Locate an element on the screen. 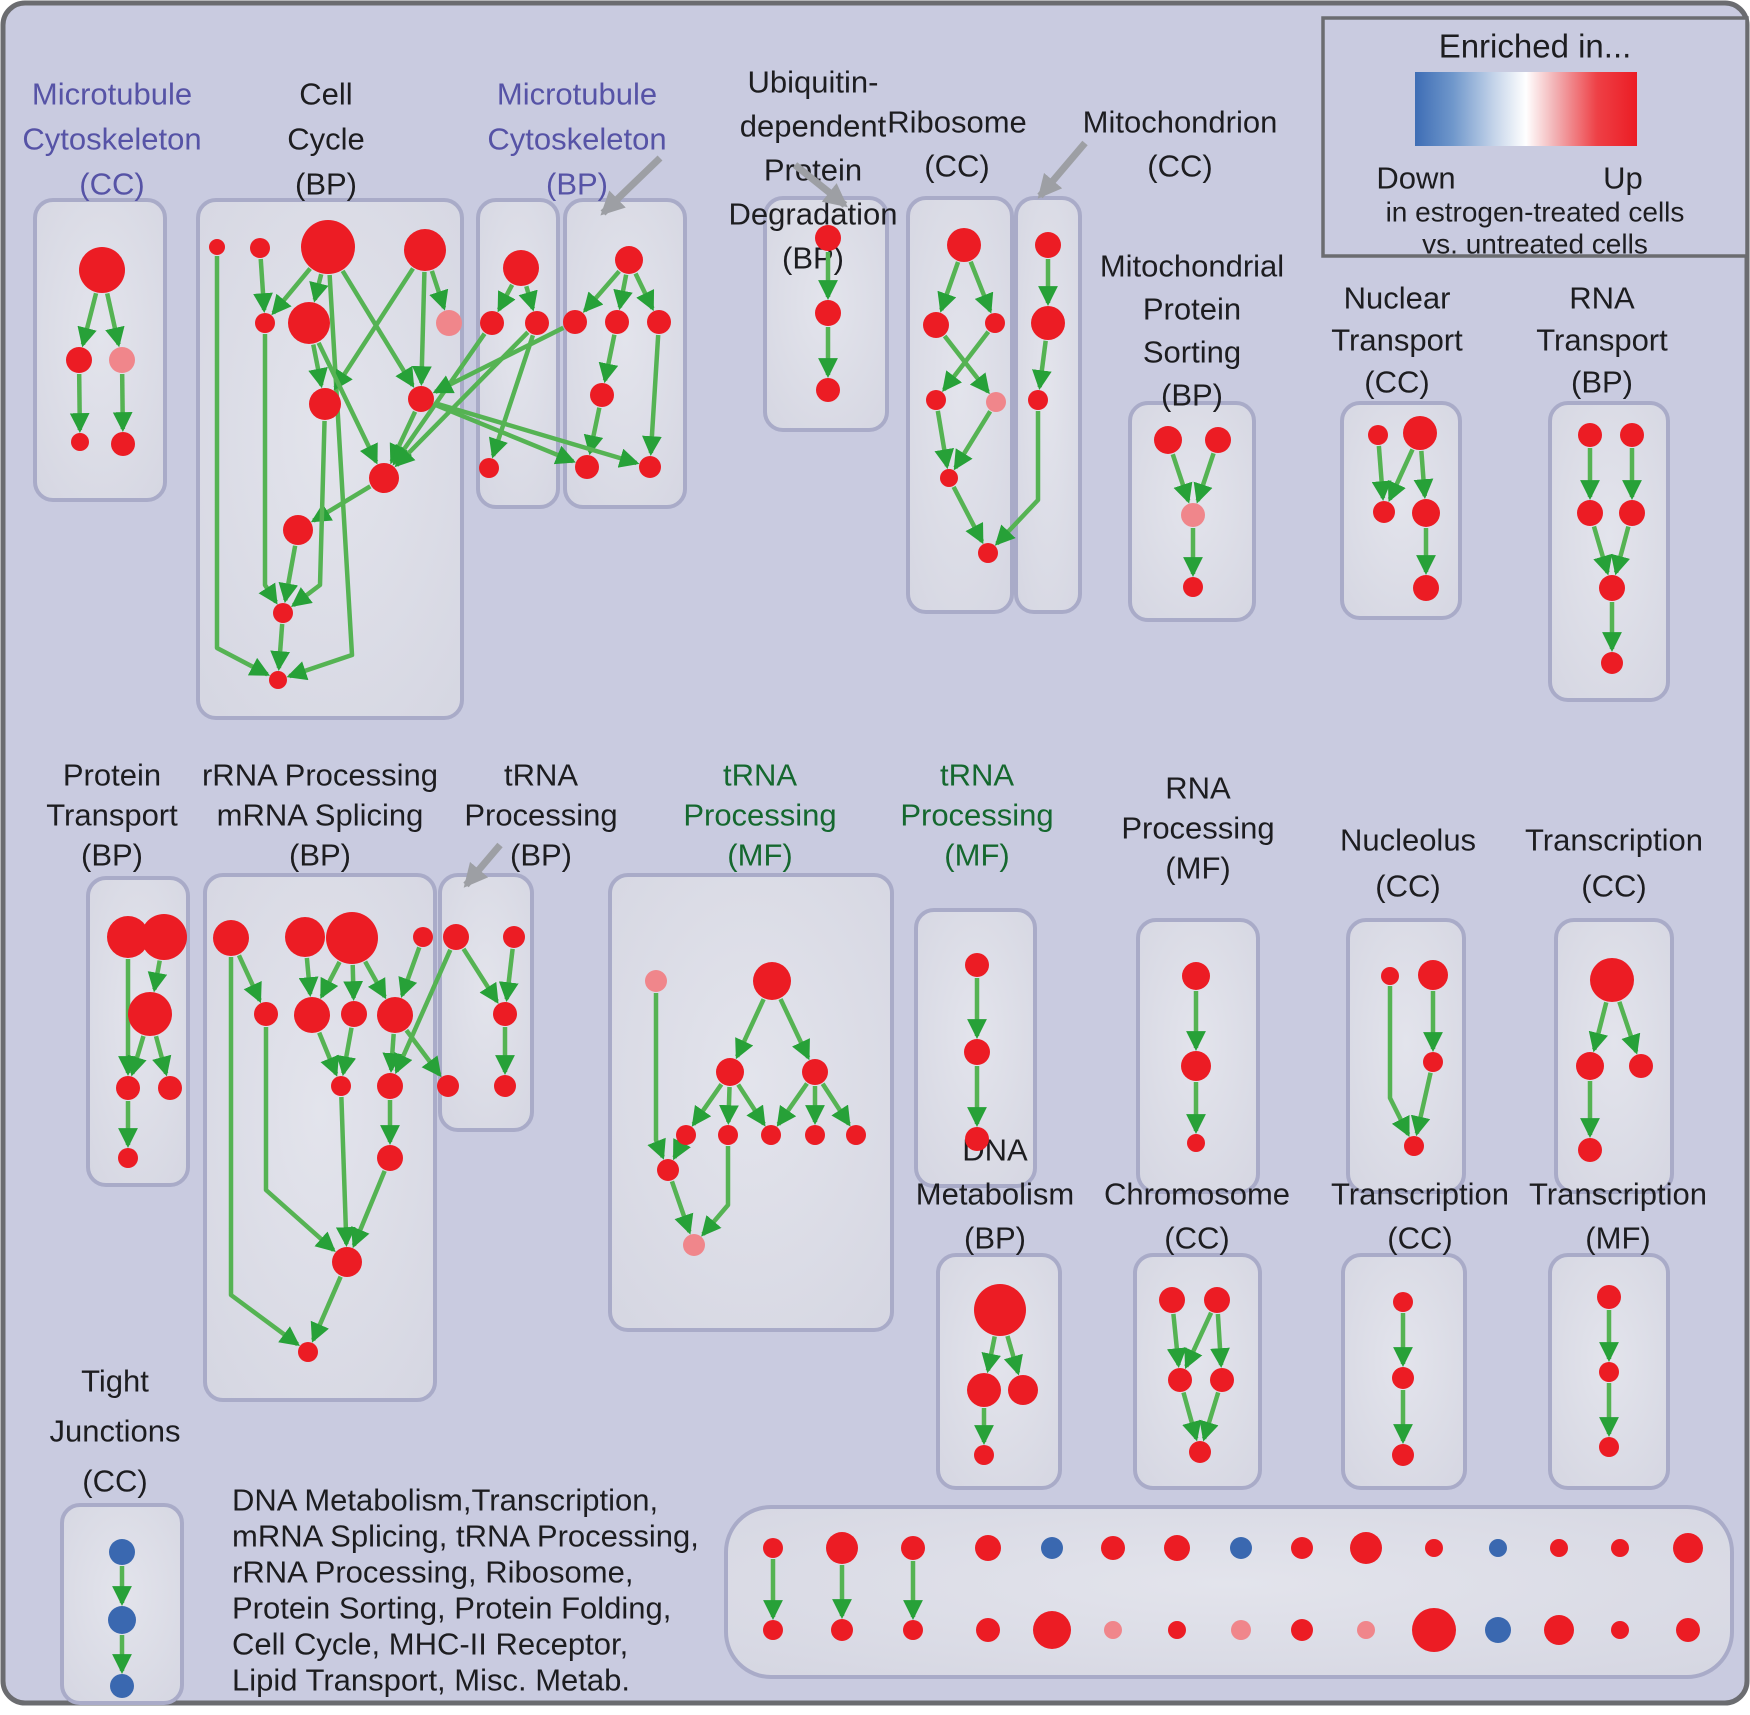  cluster-label-transcription-mf: Transcription is located at coordinates (1618, 1194).